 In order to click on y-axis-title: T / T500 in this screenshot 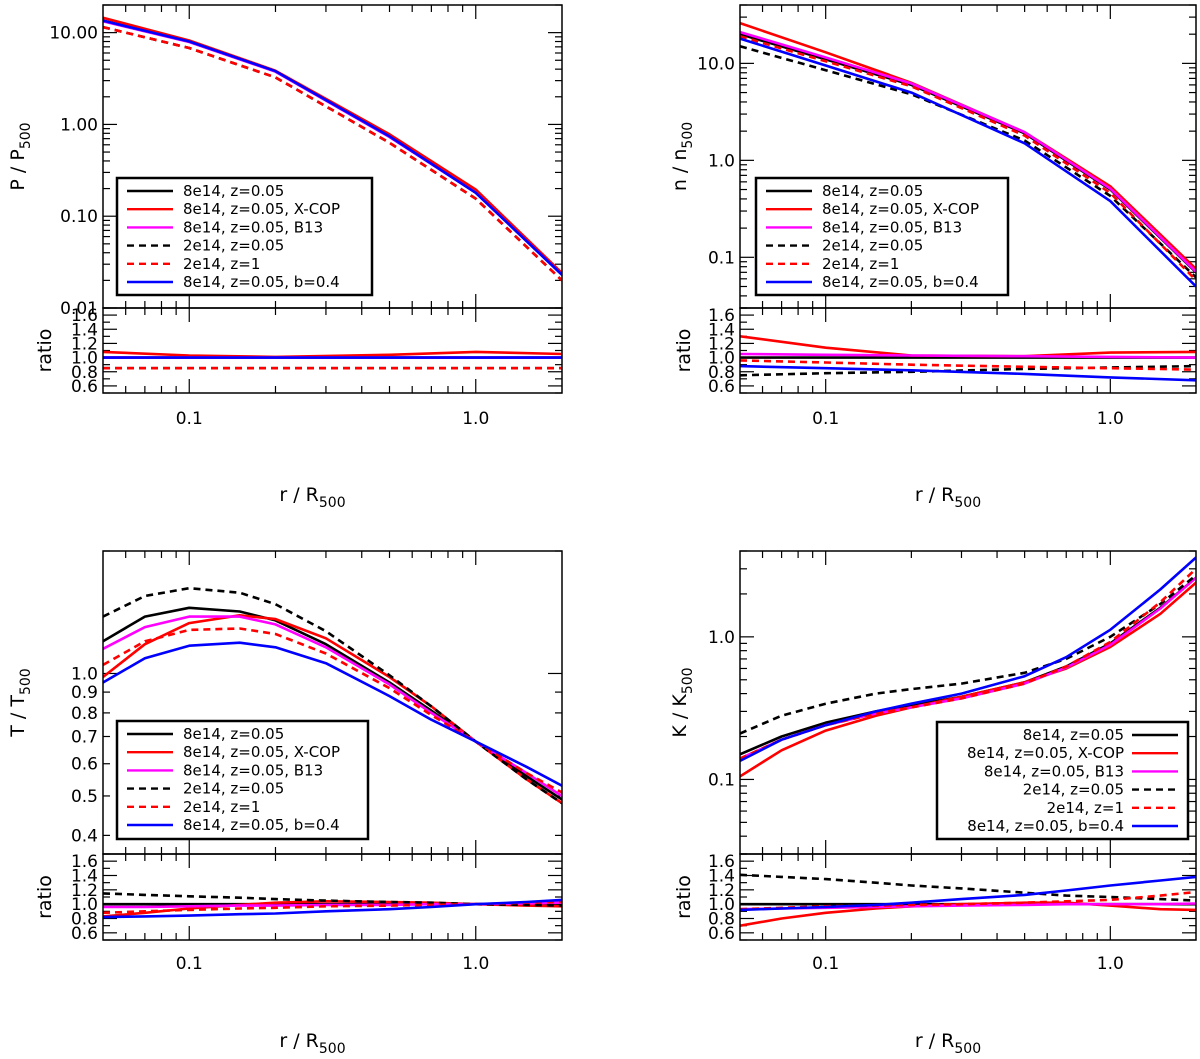, I will do `click(20, 702)`.